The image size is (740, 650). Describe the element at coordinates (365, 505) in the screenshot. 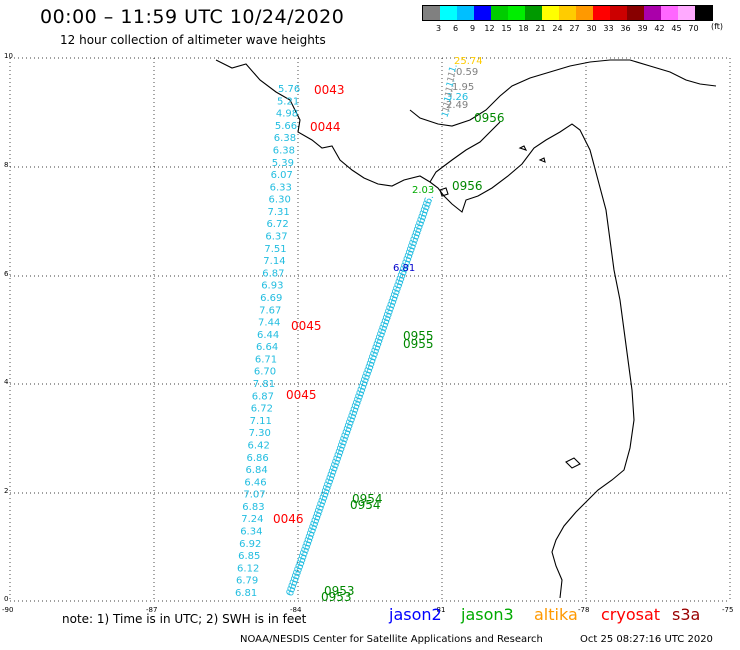

I see `jason3-time-label: 0954` at that location.